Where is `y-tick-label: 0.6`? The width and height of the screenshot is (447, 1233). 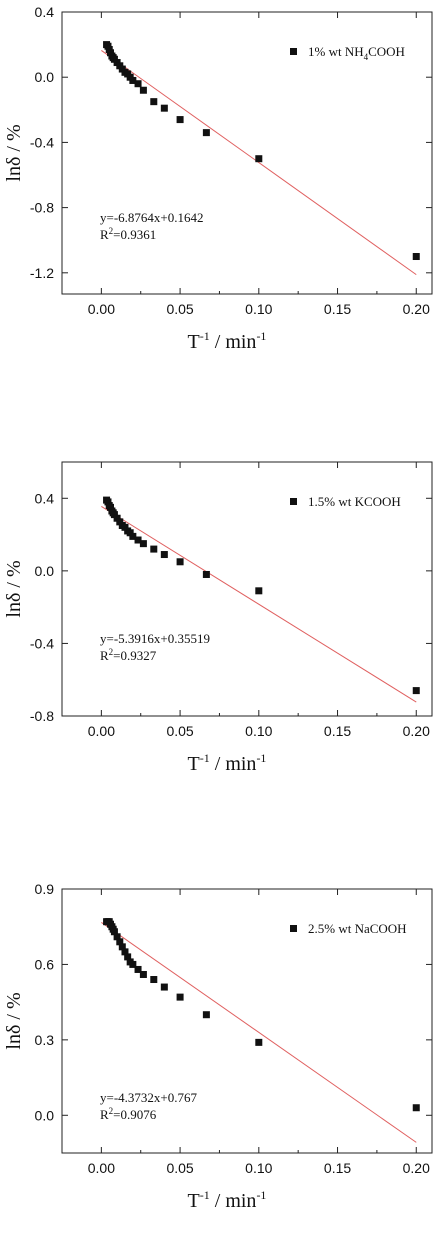
y-tick-label: 0.6 is located at coordinates (45, 964).